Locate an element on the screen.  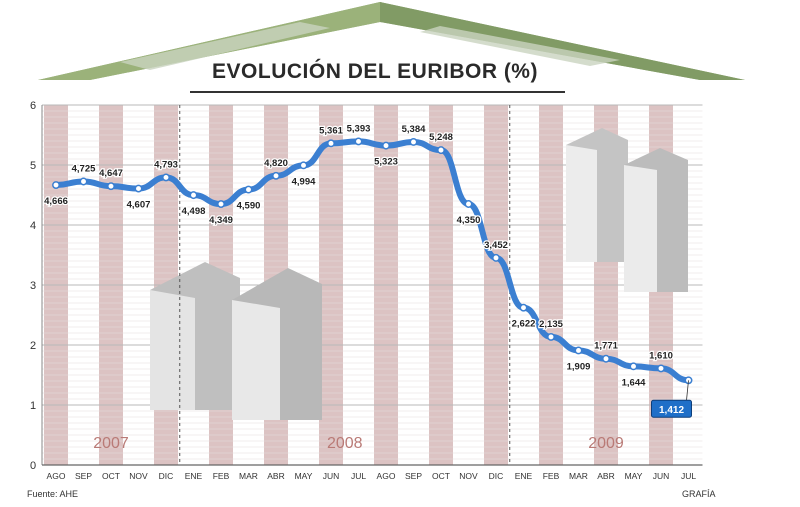
y-tick-label: 6 is located at coordinates (33, 106).